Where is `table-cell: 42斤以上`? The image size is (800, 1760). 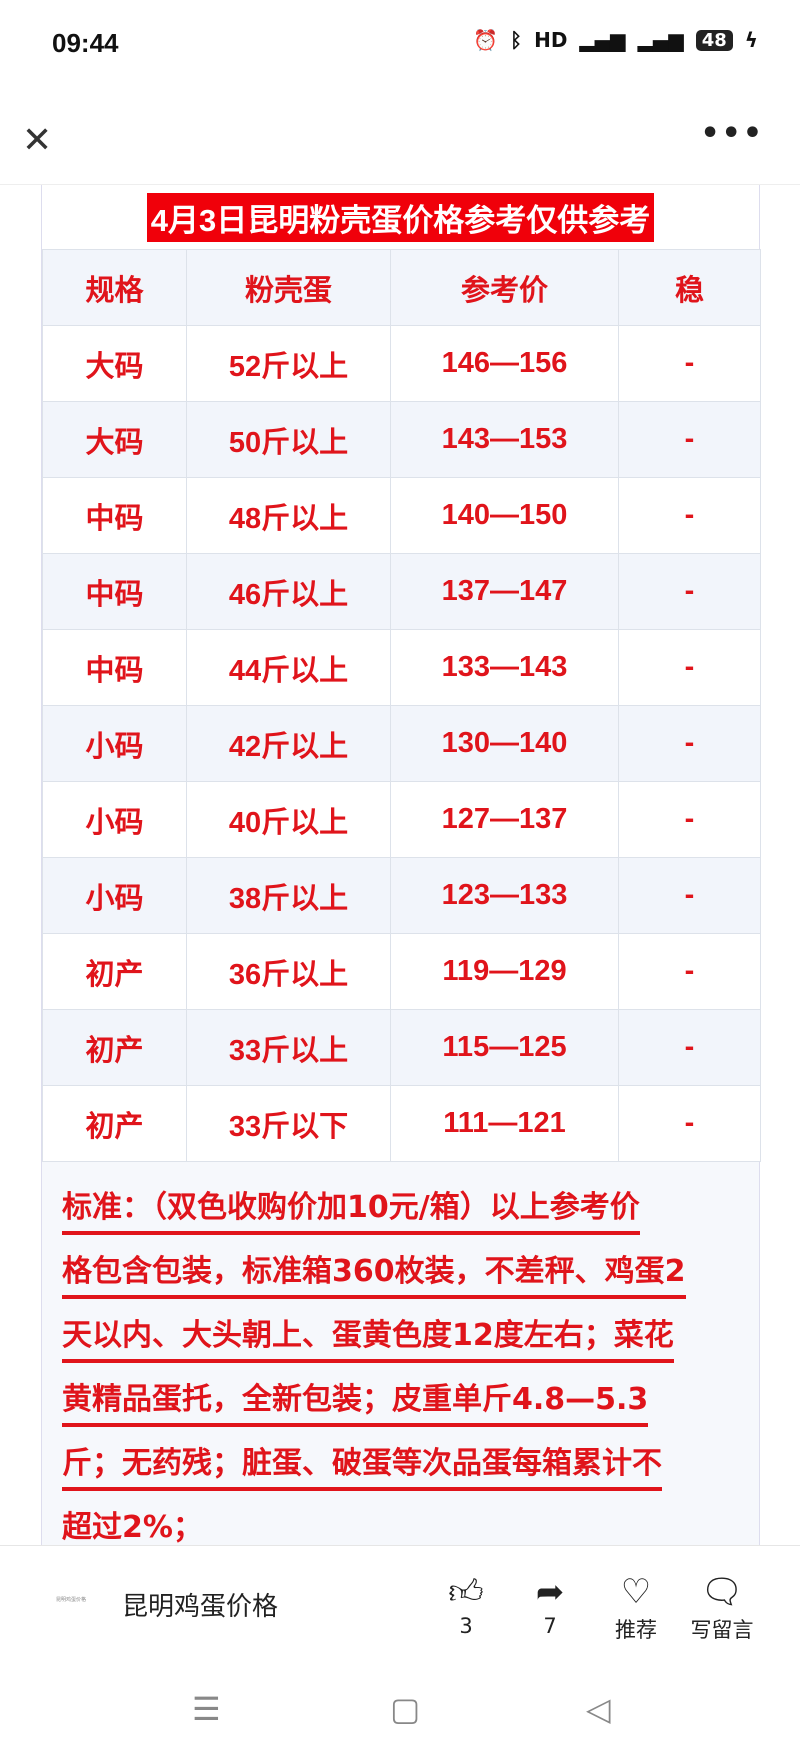 table-cell: 42斤以上 is located at coordinates (288, 743).